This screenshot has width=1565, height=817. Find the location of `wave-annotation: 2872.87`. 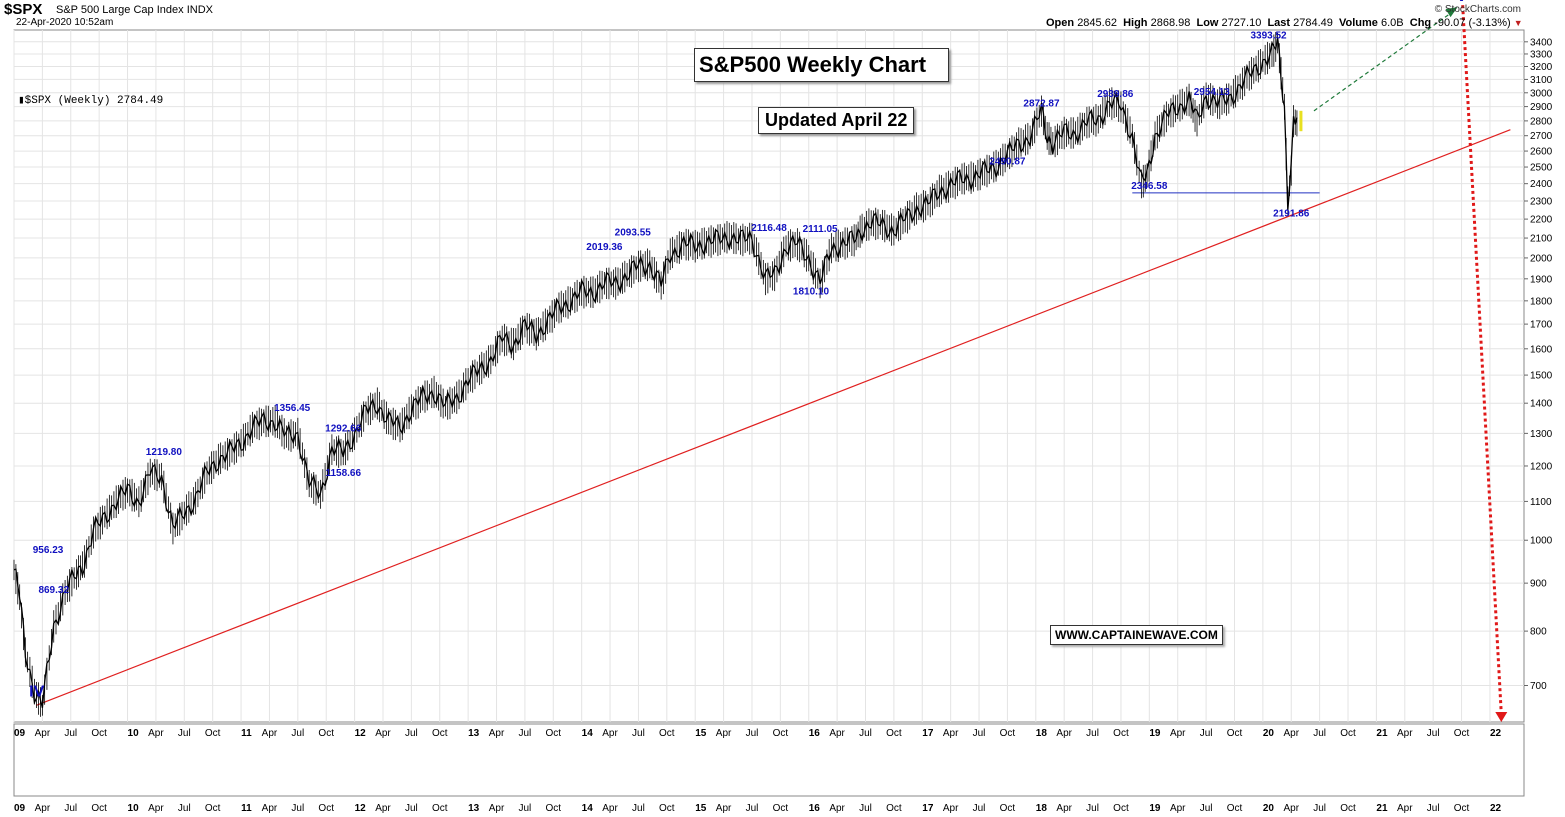

wave-annotation: 2872.87 is located at coordinates (1041, 103).